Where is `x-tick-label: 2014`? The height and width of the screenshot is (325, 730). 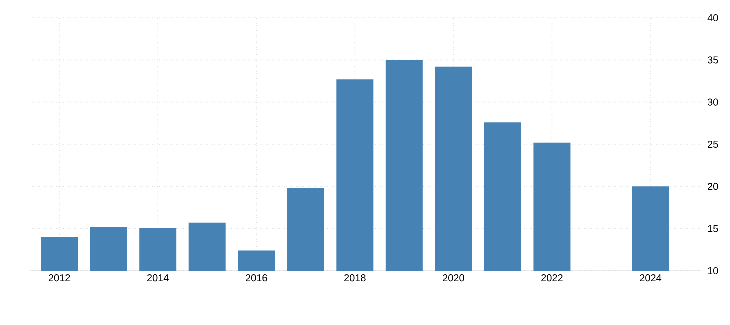 x-tick-label: 2014 is located at coordinates (158, 278).